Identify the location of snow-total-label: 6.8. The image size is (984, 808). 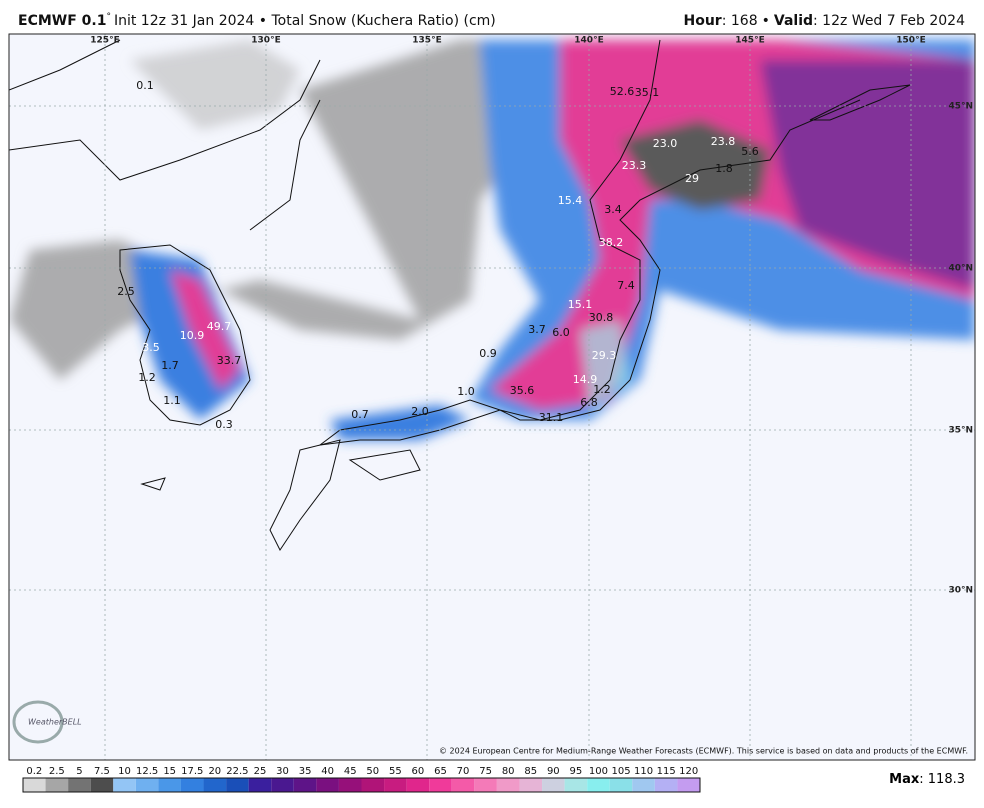
(589, 402).